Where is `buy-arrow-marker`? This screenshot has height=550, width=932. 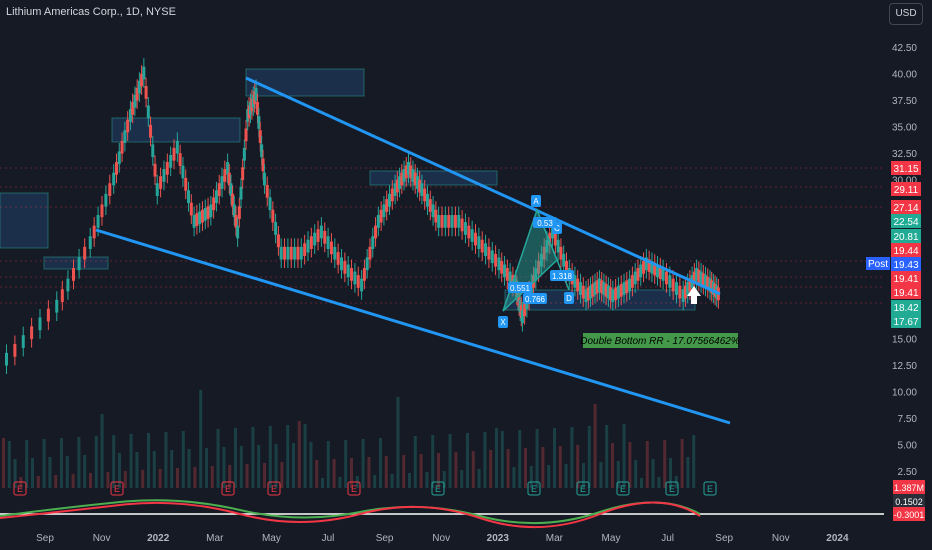
buy-arrow-marker is located at coordinates (694, 295).